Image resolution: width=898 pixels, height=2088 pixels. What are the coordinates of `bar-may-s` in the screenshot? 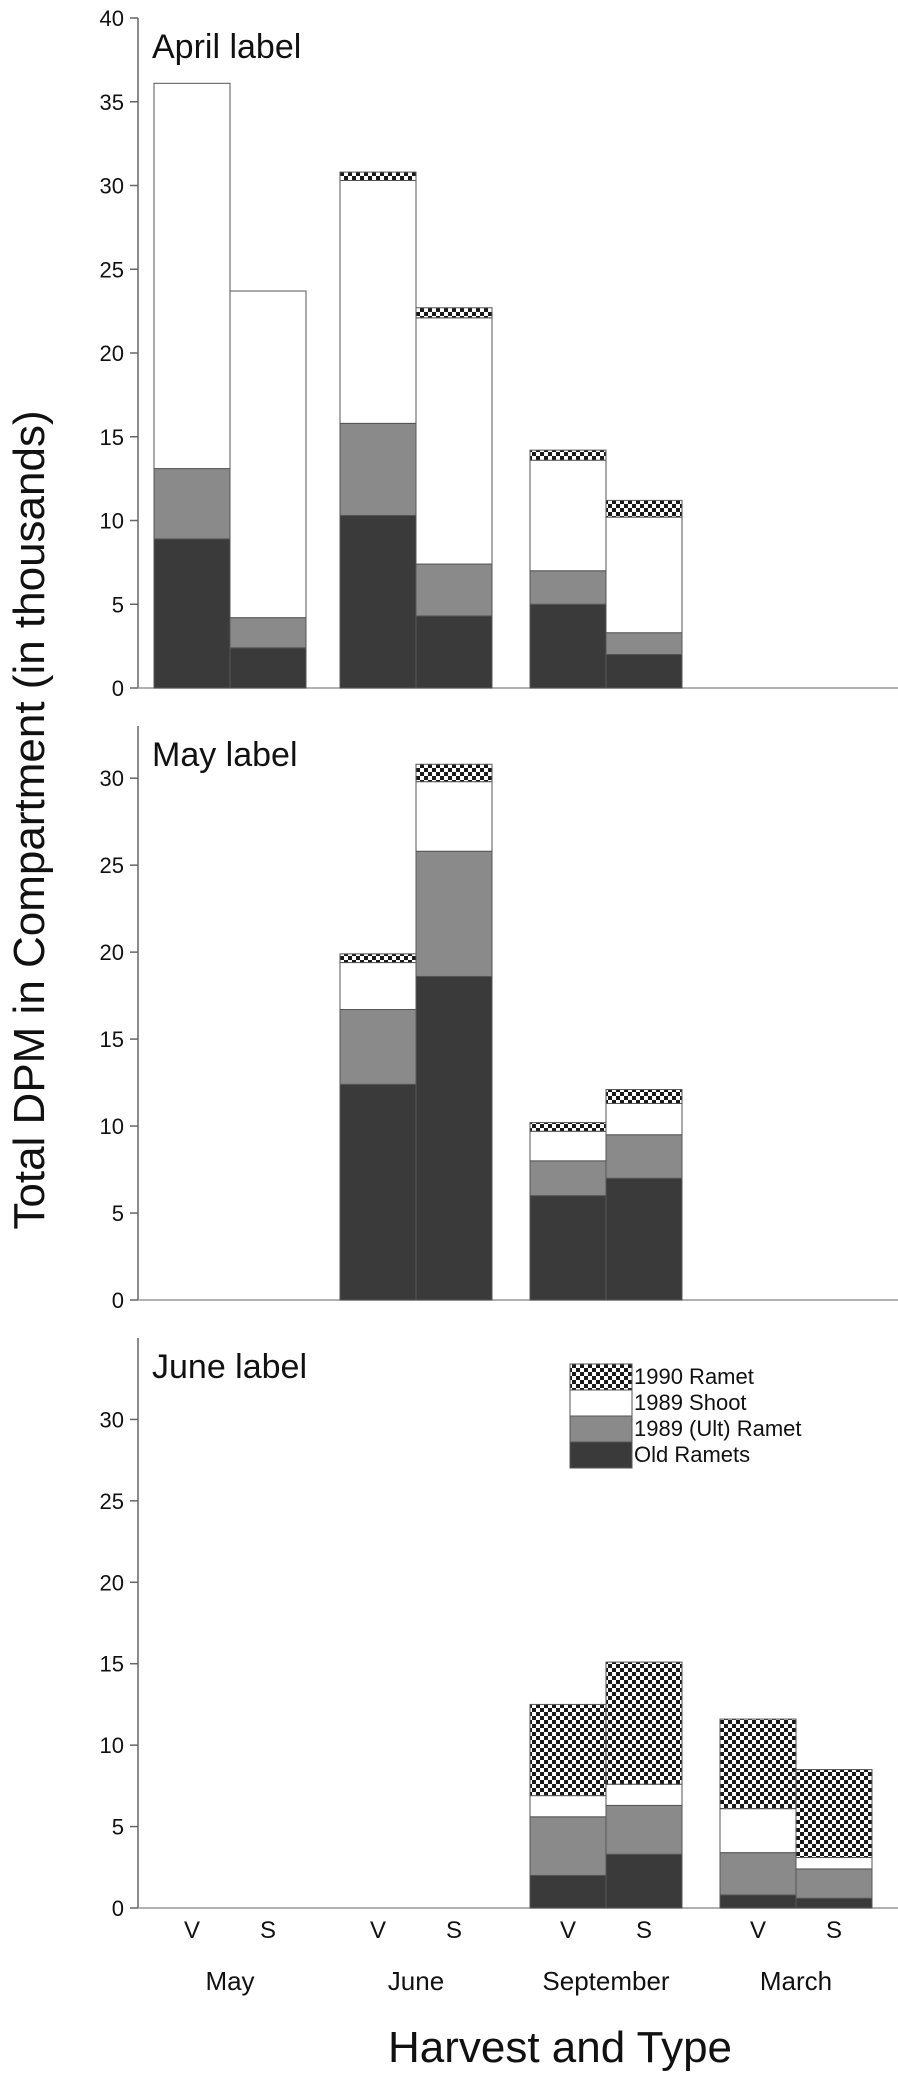 It's located at (268, 489).